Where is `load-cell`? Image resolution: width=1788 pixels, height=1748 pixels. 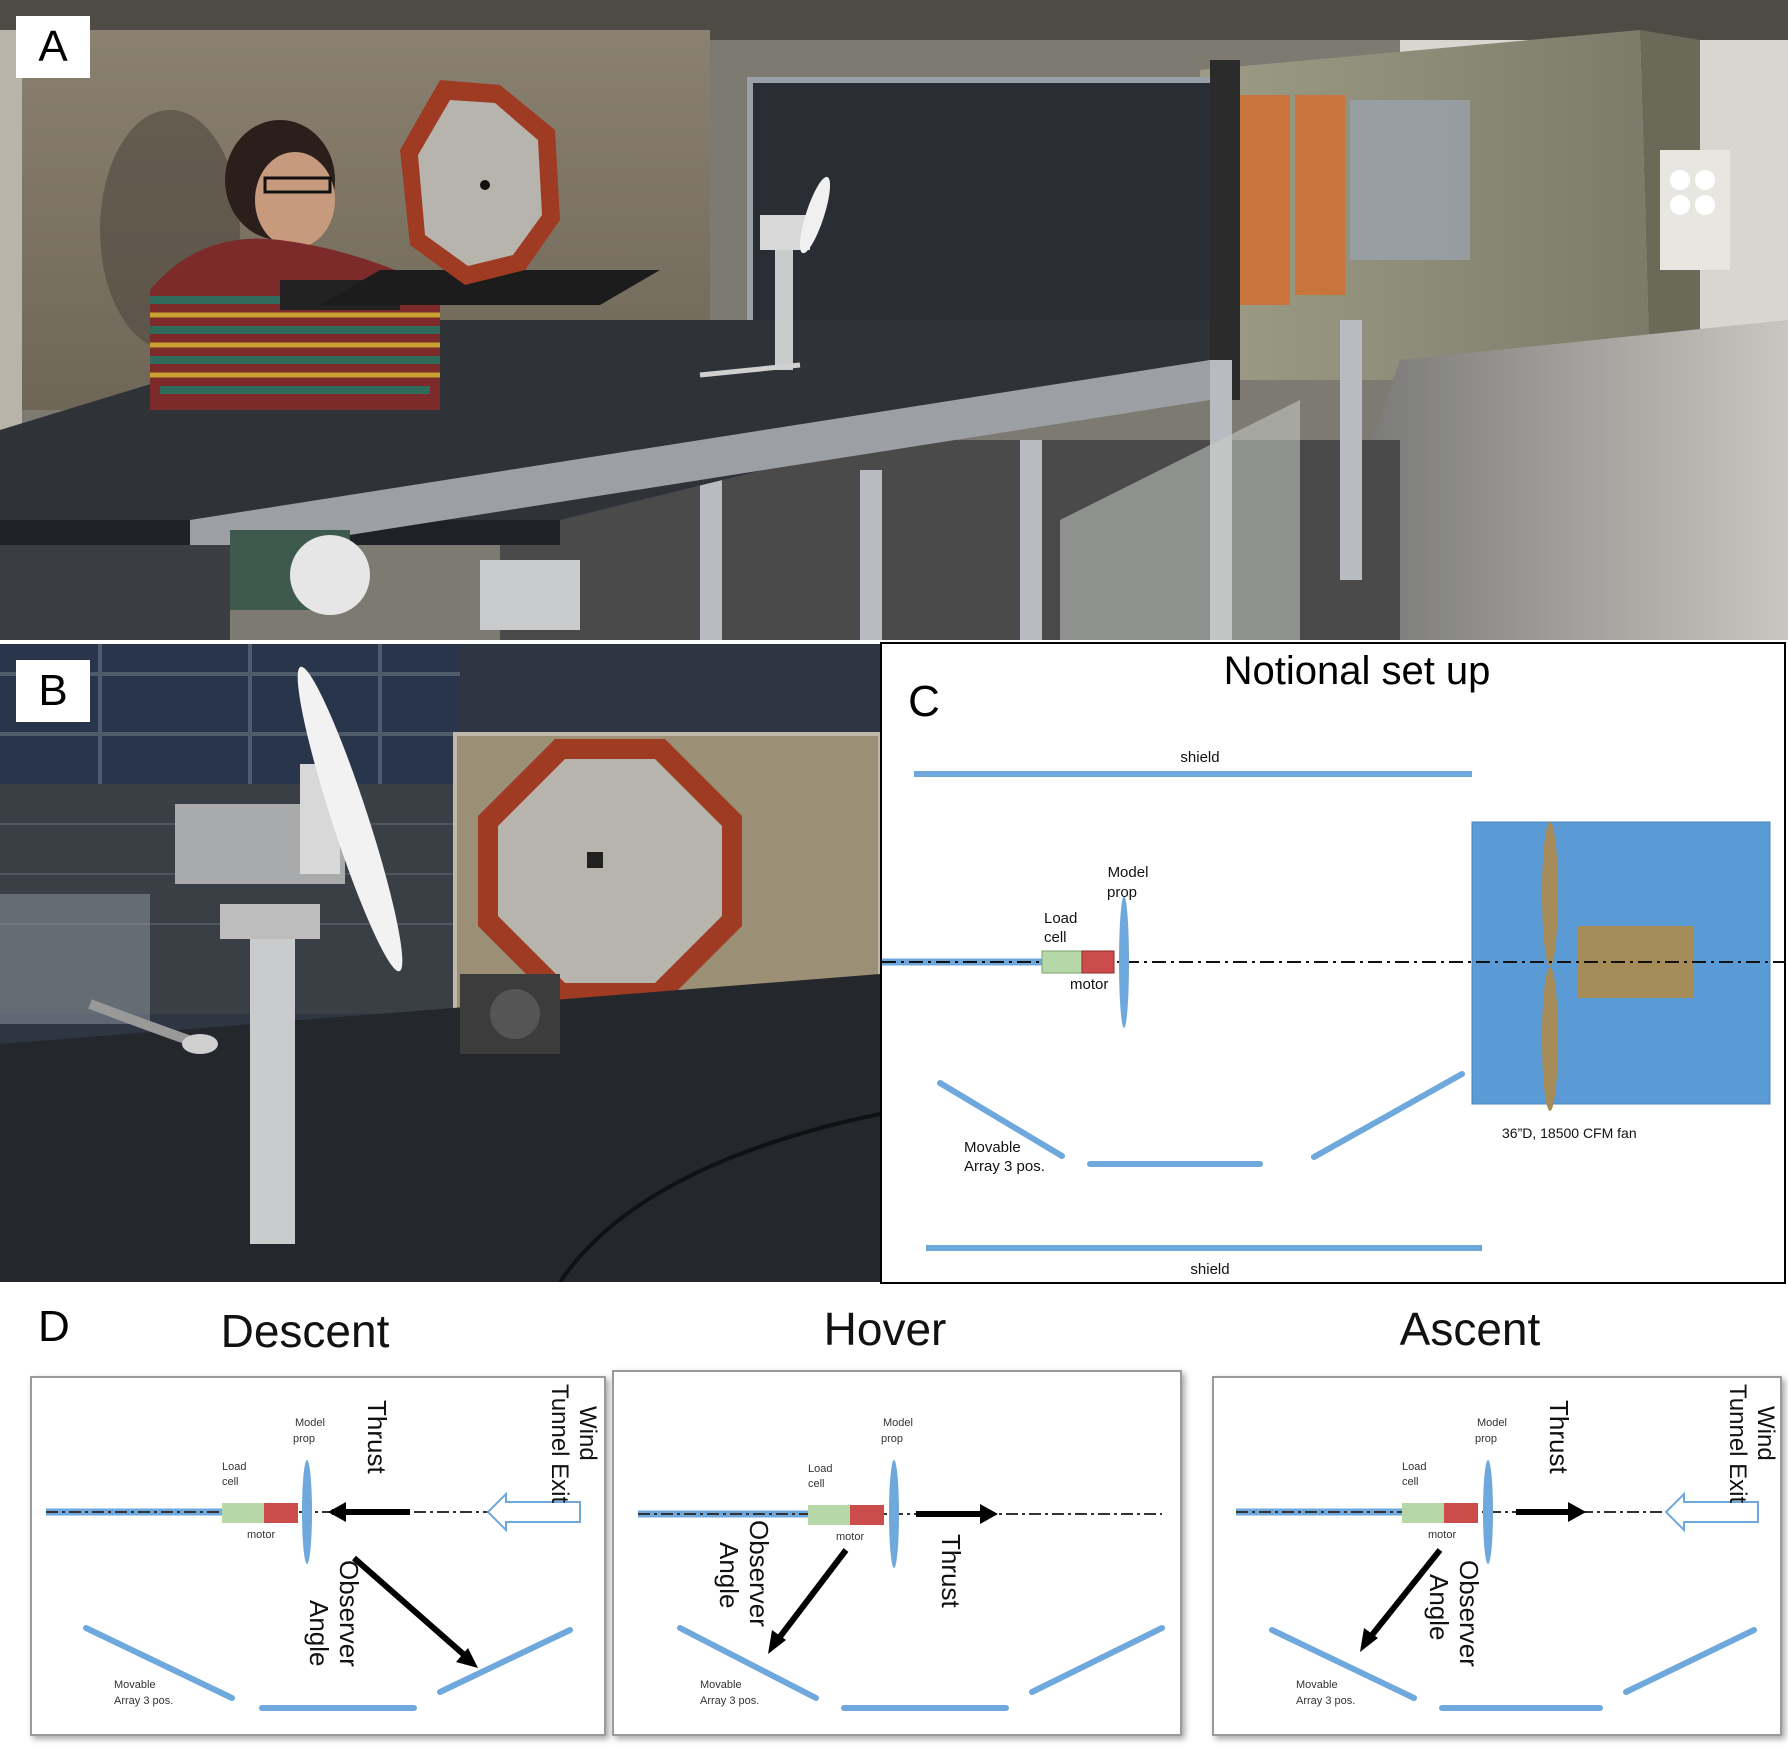 load-cell is located at coordinates (1062, 962).